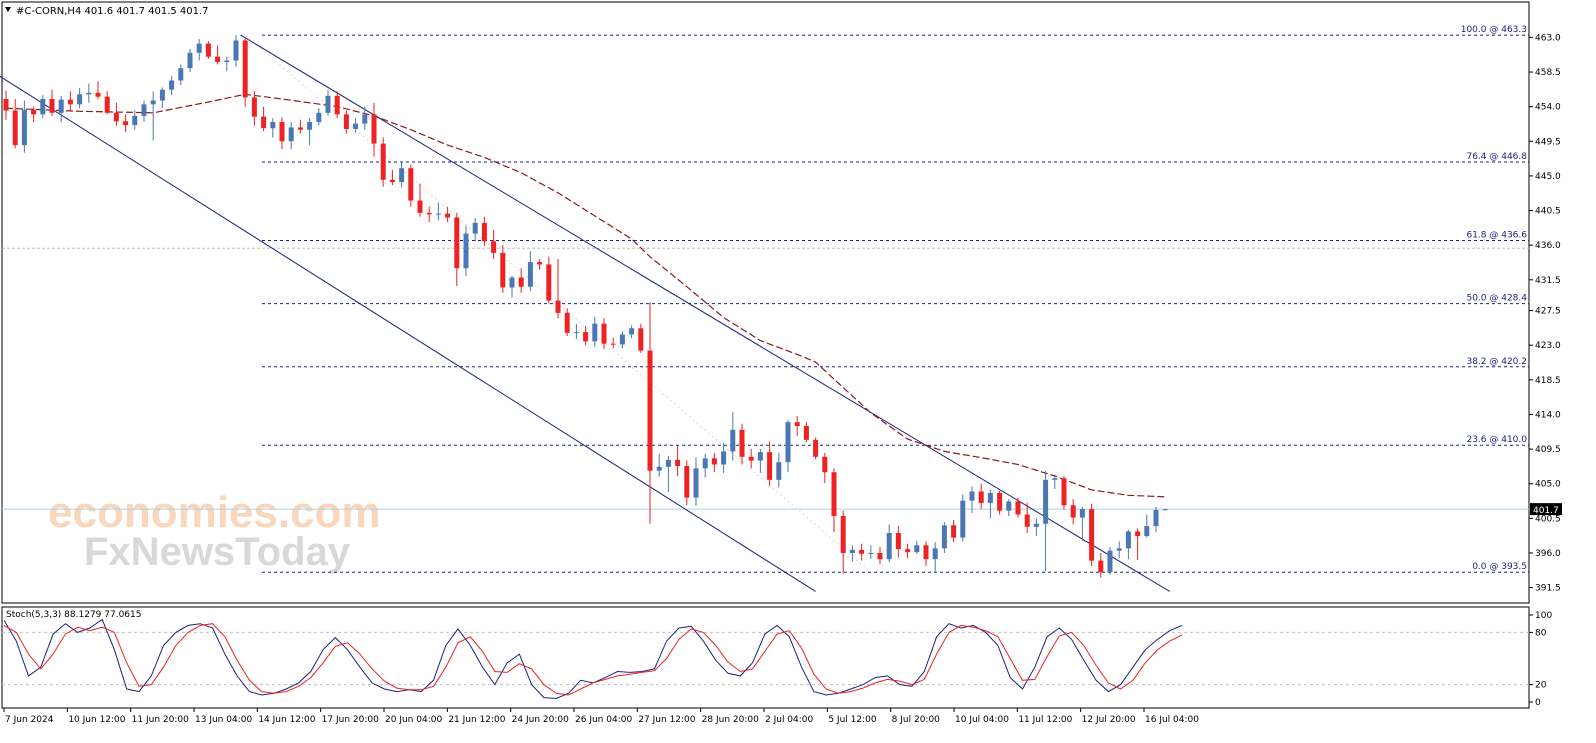  What do you see at coordinates (1548, 38) in the screenshot?
I see `price-tick-label: 463.0` at bounding box center [1548, 38].